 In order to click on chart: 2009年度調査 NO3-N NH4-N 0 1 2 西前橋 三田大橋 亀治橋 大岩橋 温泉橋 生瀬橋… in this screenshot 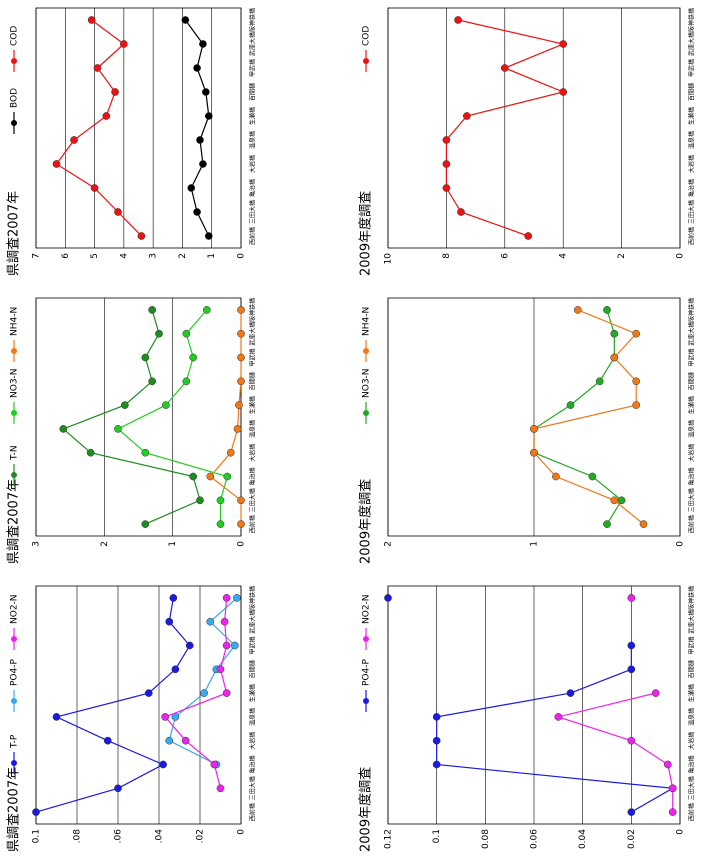, I will do `click(527, 430)`.